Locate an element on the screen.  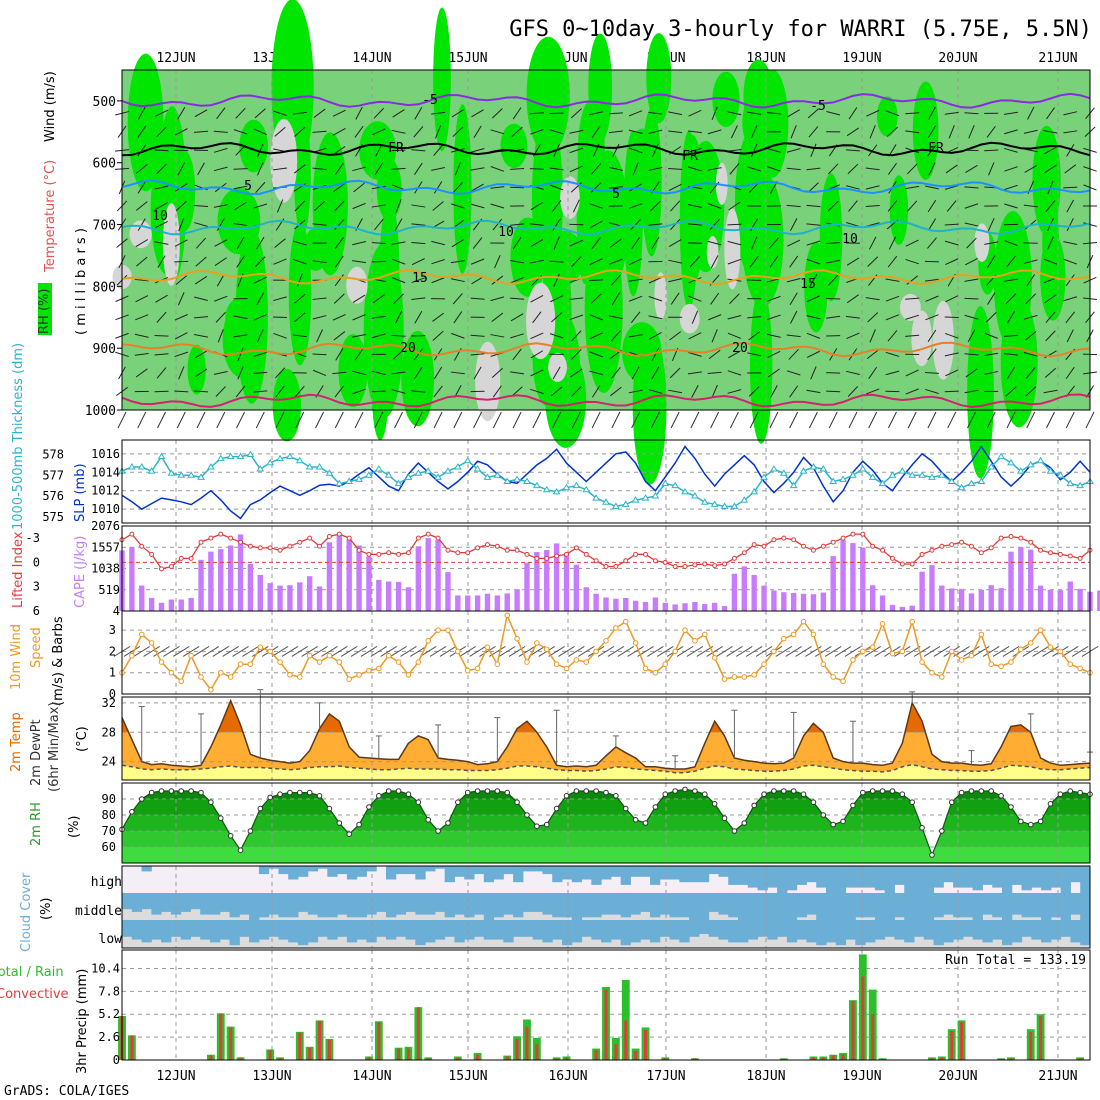
label-wind: Wind (m/s) is located at coordinates (50, 106).